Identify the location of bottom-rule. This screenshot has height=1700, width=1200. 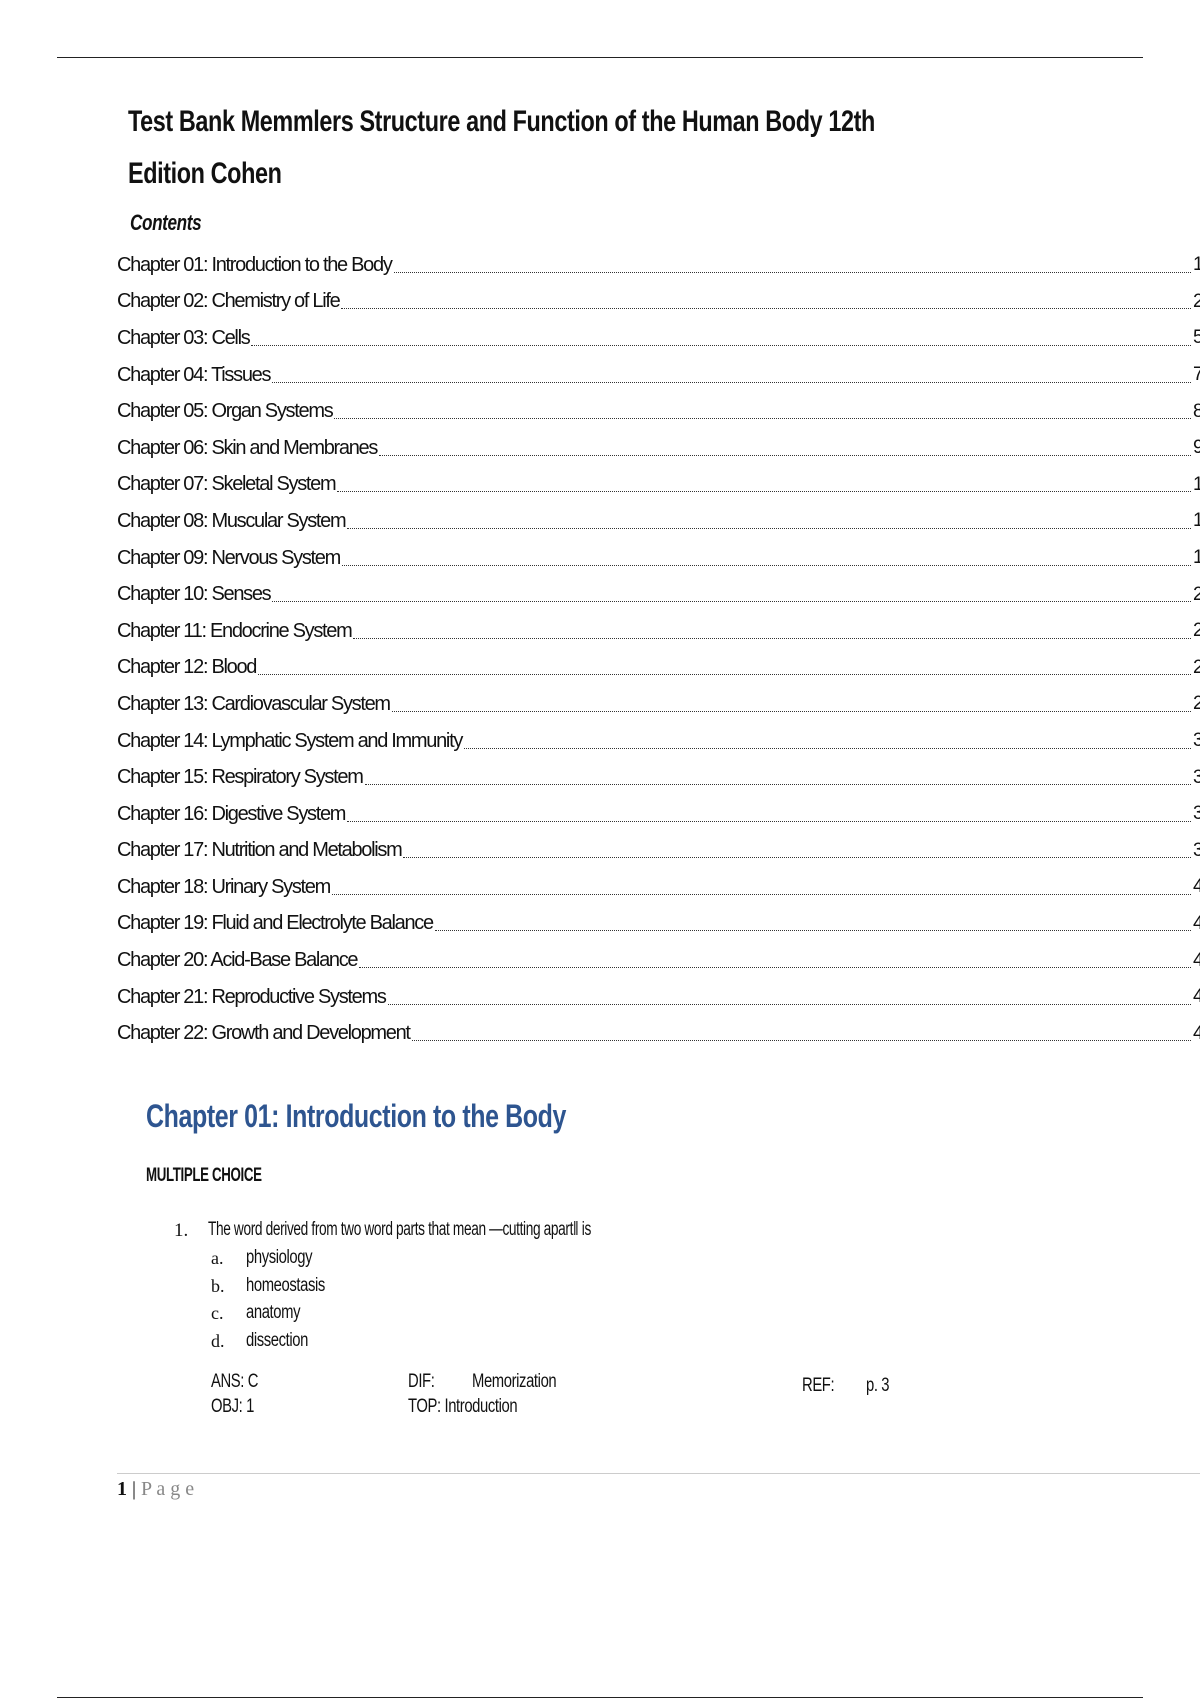
(600, 1697).